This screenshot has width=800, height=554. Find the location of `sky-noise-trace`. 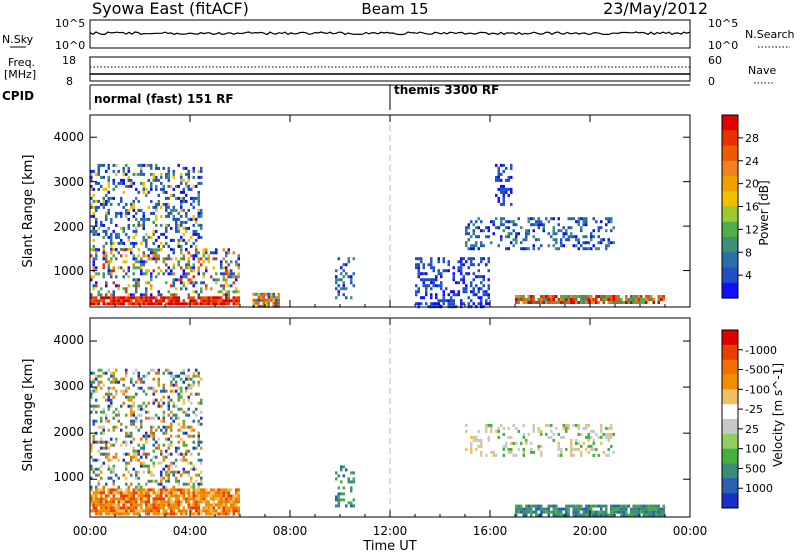

sky-noise-trace is located at coordinates (390, 33).